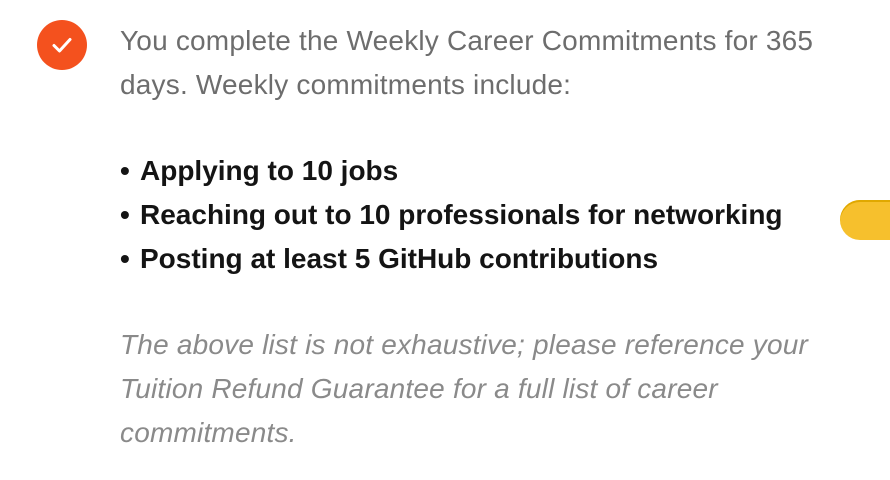 The image size is (890, 480). Describe the element at coordinates (269, 170) in the screenshot. I see `commitment-text: Applying to 10 jobs` at that location.